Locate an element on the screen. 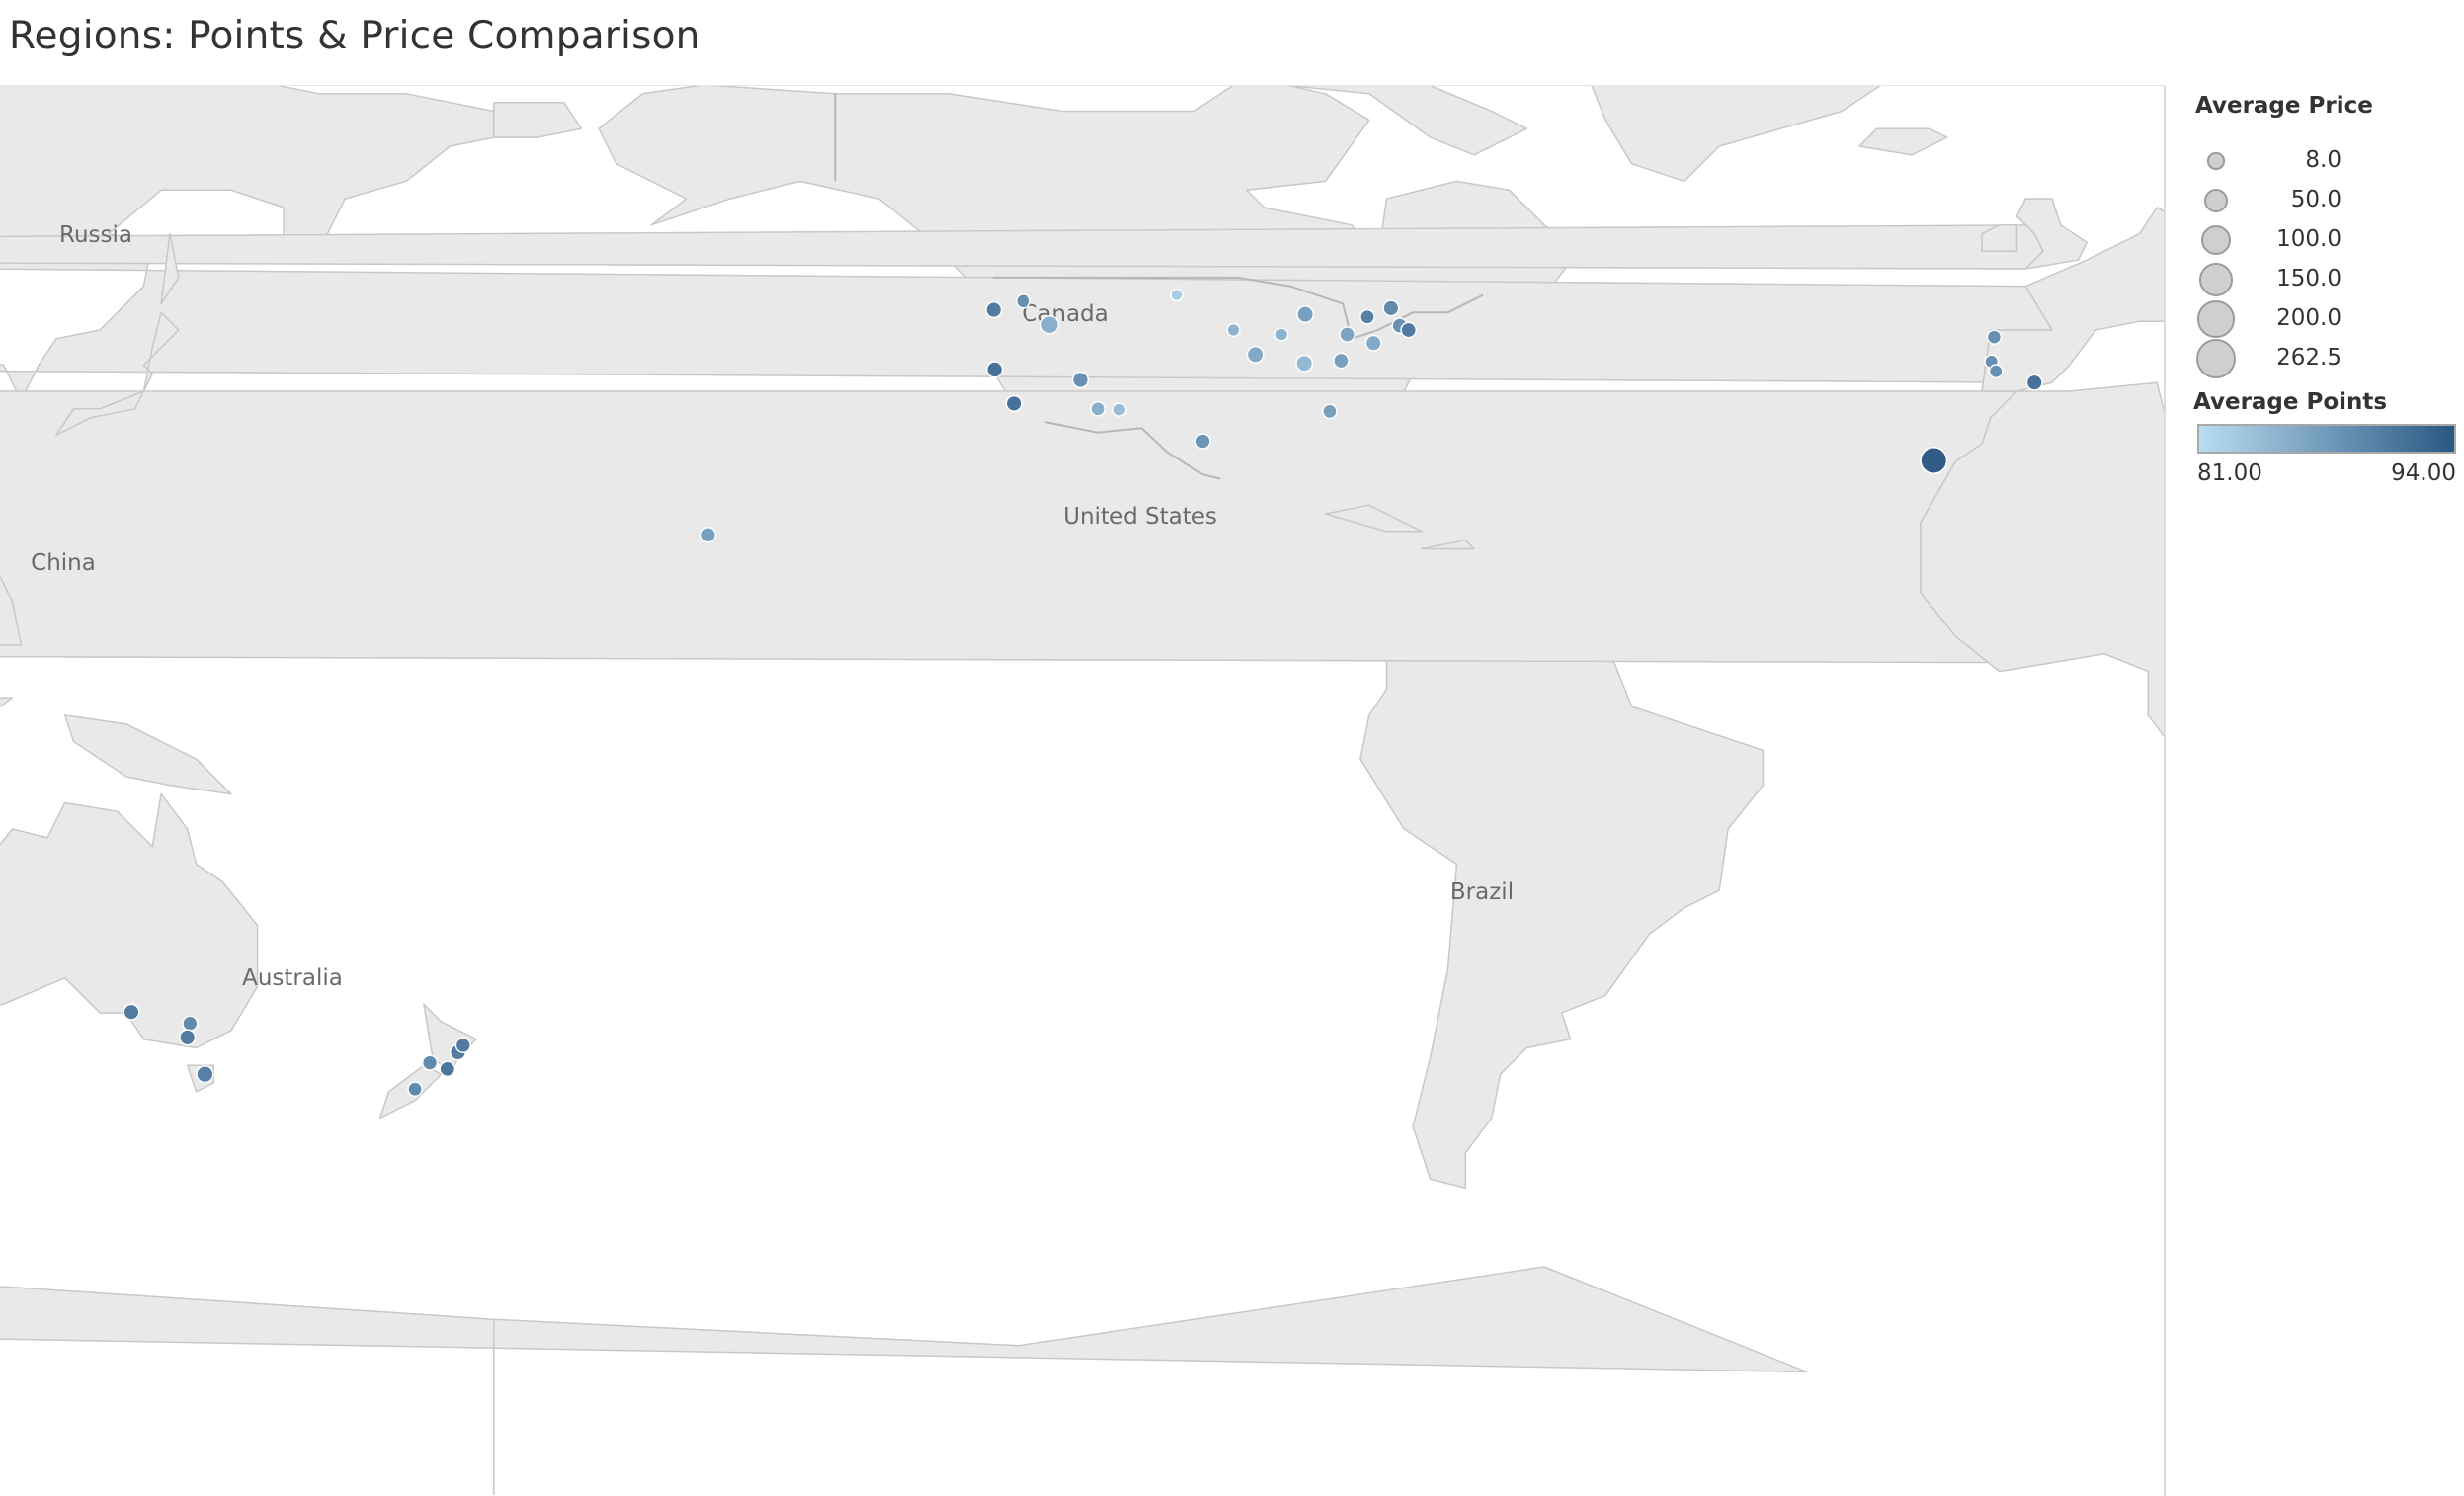 The width and height of the screenshot is (2464, 1496). size-legend-item: 262.5 is located at coordinates (2319, 358).